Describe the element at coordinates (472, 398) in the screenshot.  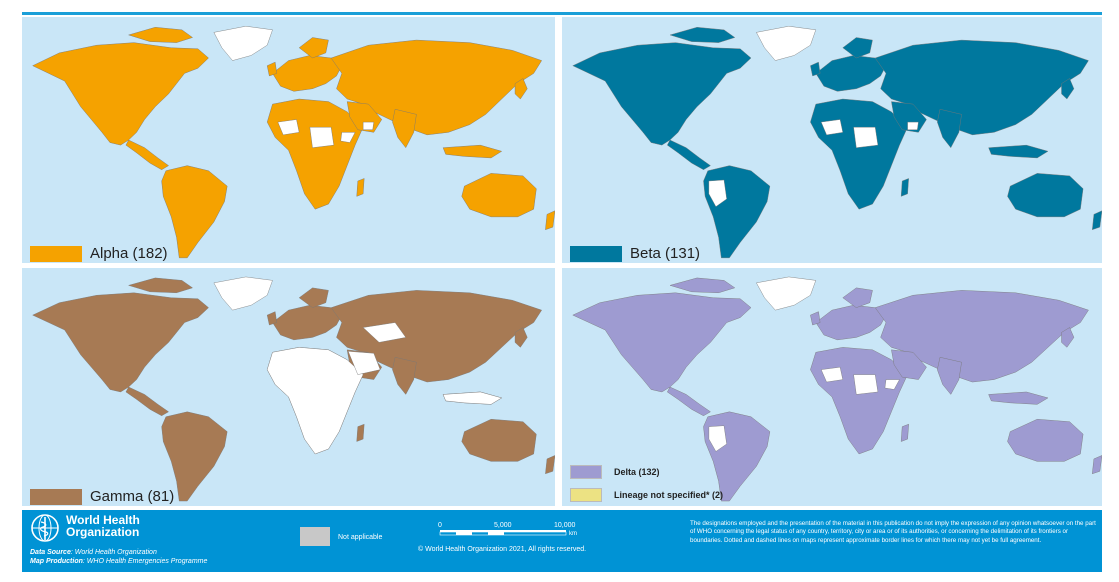
I see `region-no-report-indonesia` at that location.